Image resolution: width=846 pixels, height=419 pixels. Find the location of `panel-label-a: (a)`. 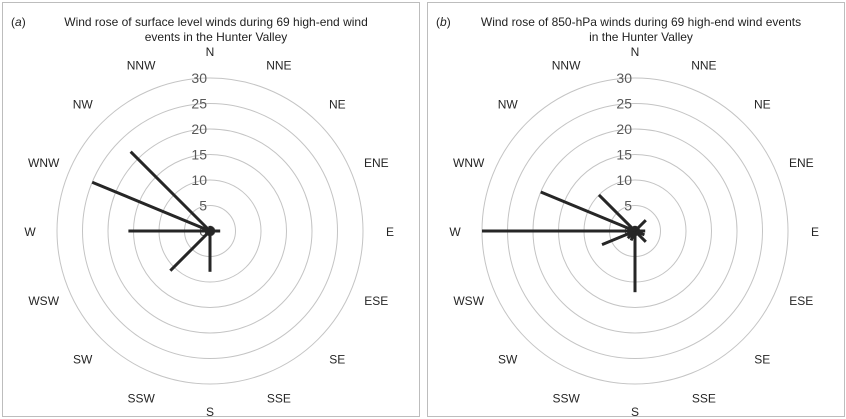

panel-label-a: (a) is located at coordinates (18, 22).